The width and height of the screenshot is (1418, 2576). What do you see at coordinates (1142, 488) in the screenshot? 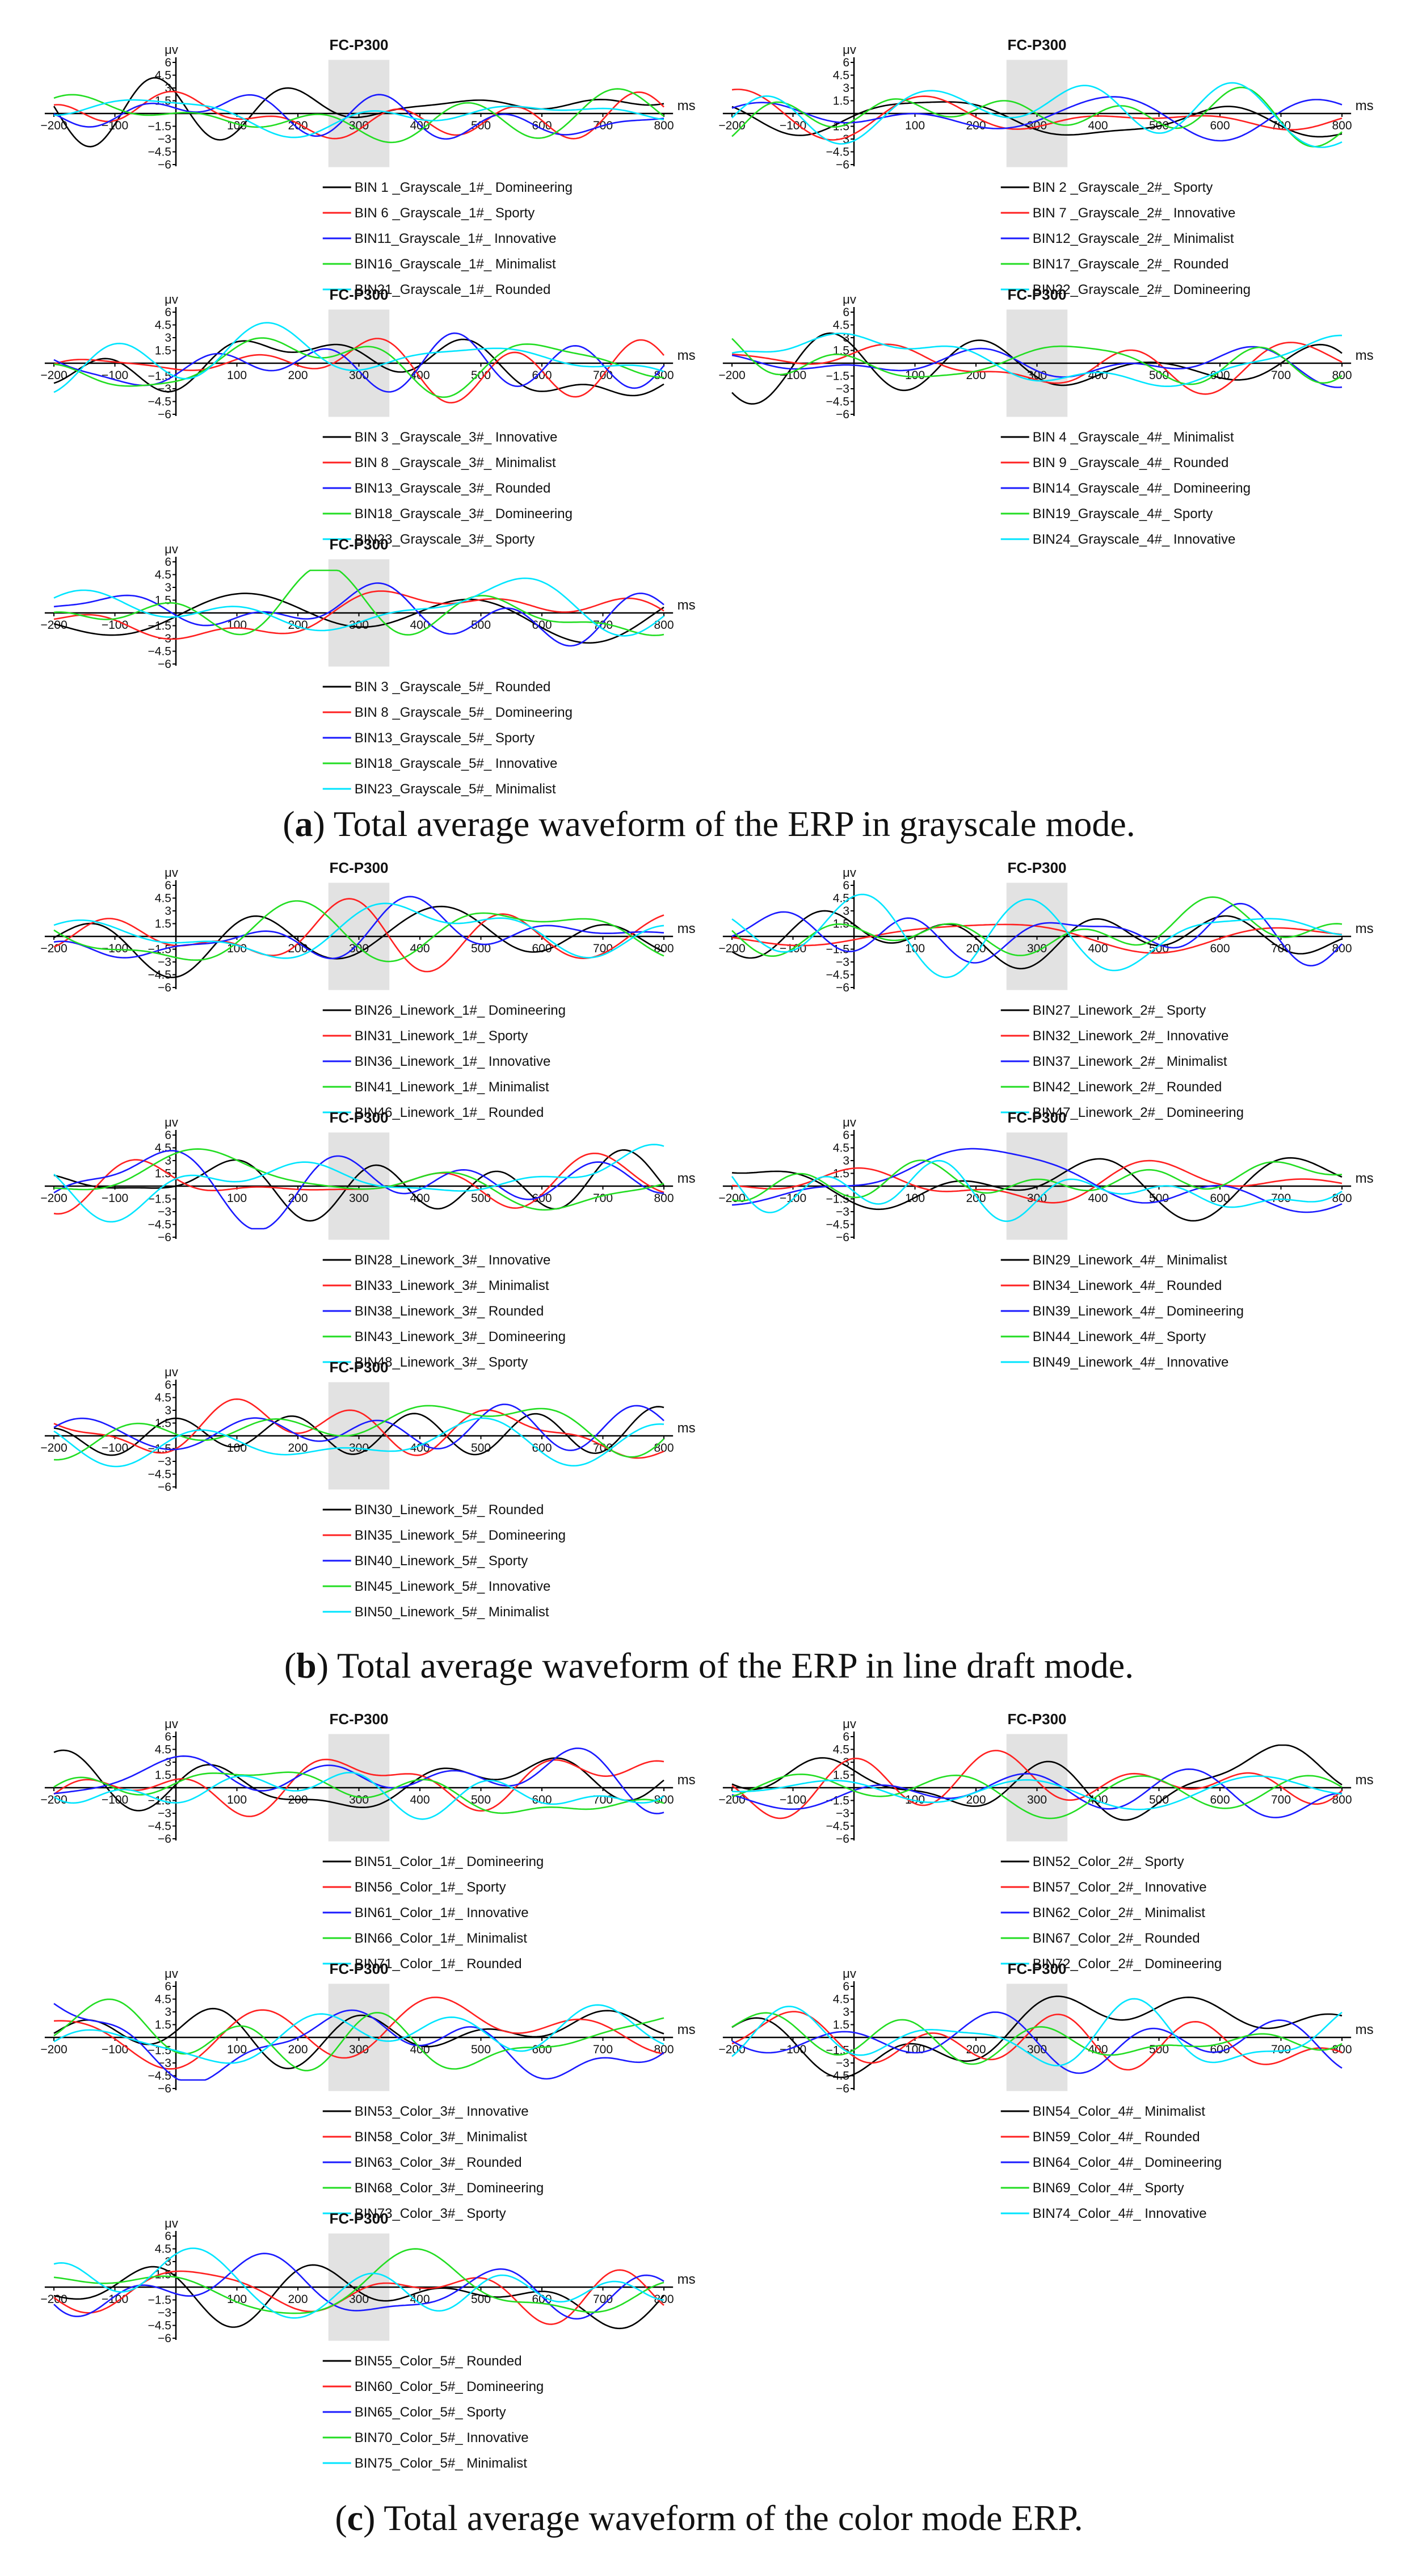
I see `legend-label: BIN14_Grayscale_4#_ Domineering` at bounding box center [1142, 488].